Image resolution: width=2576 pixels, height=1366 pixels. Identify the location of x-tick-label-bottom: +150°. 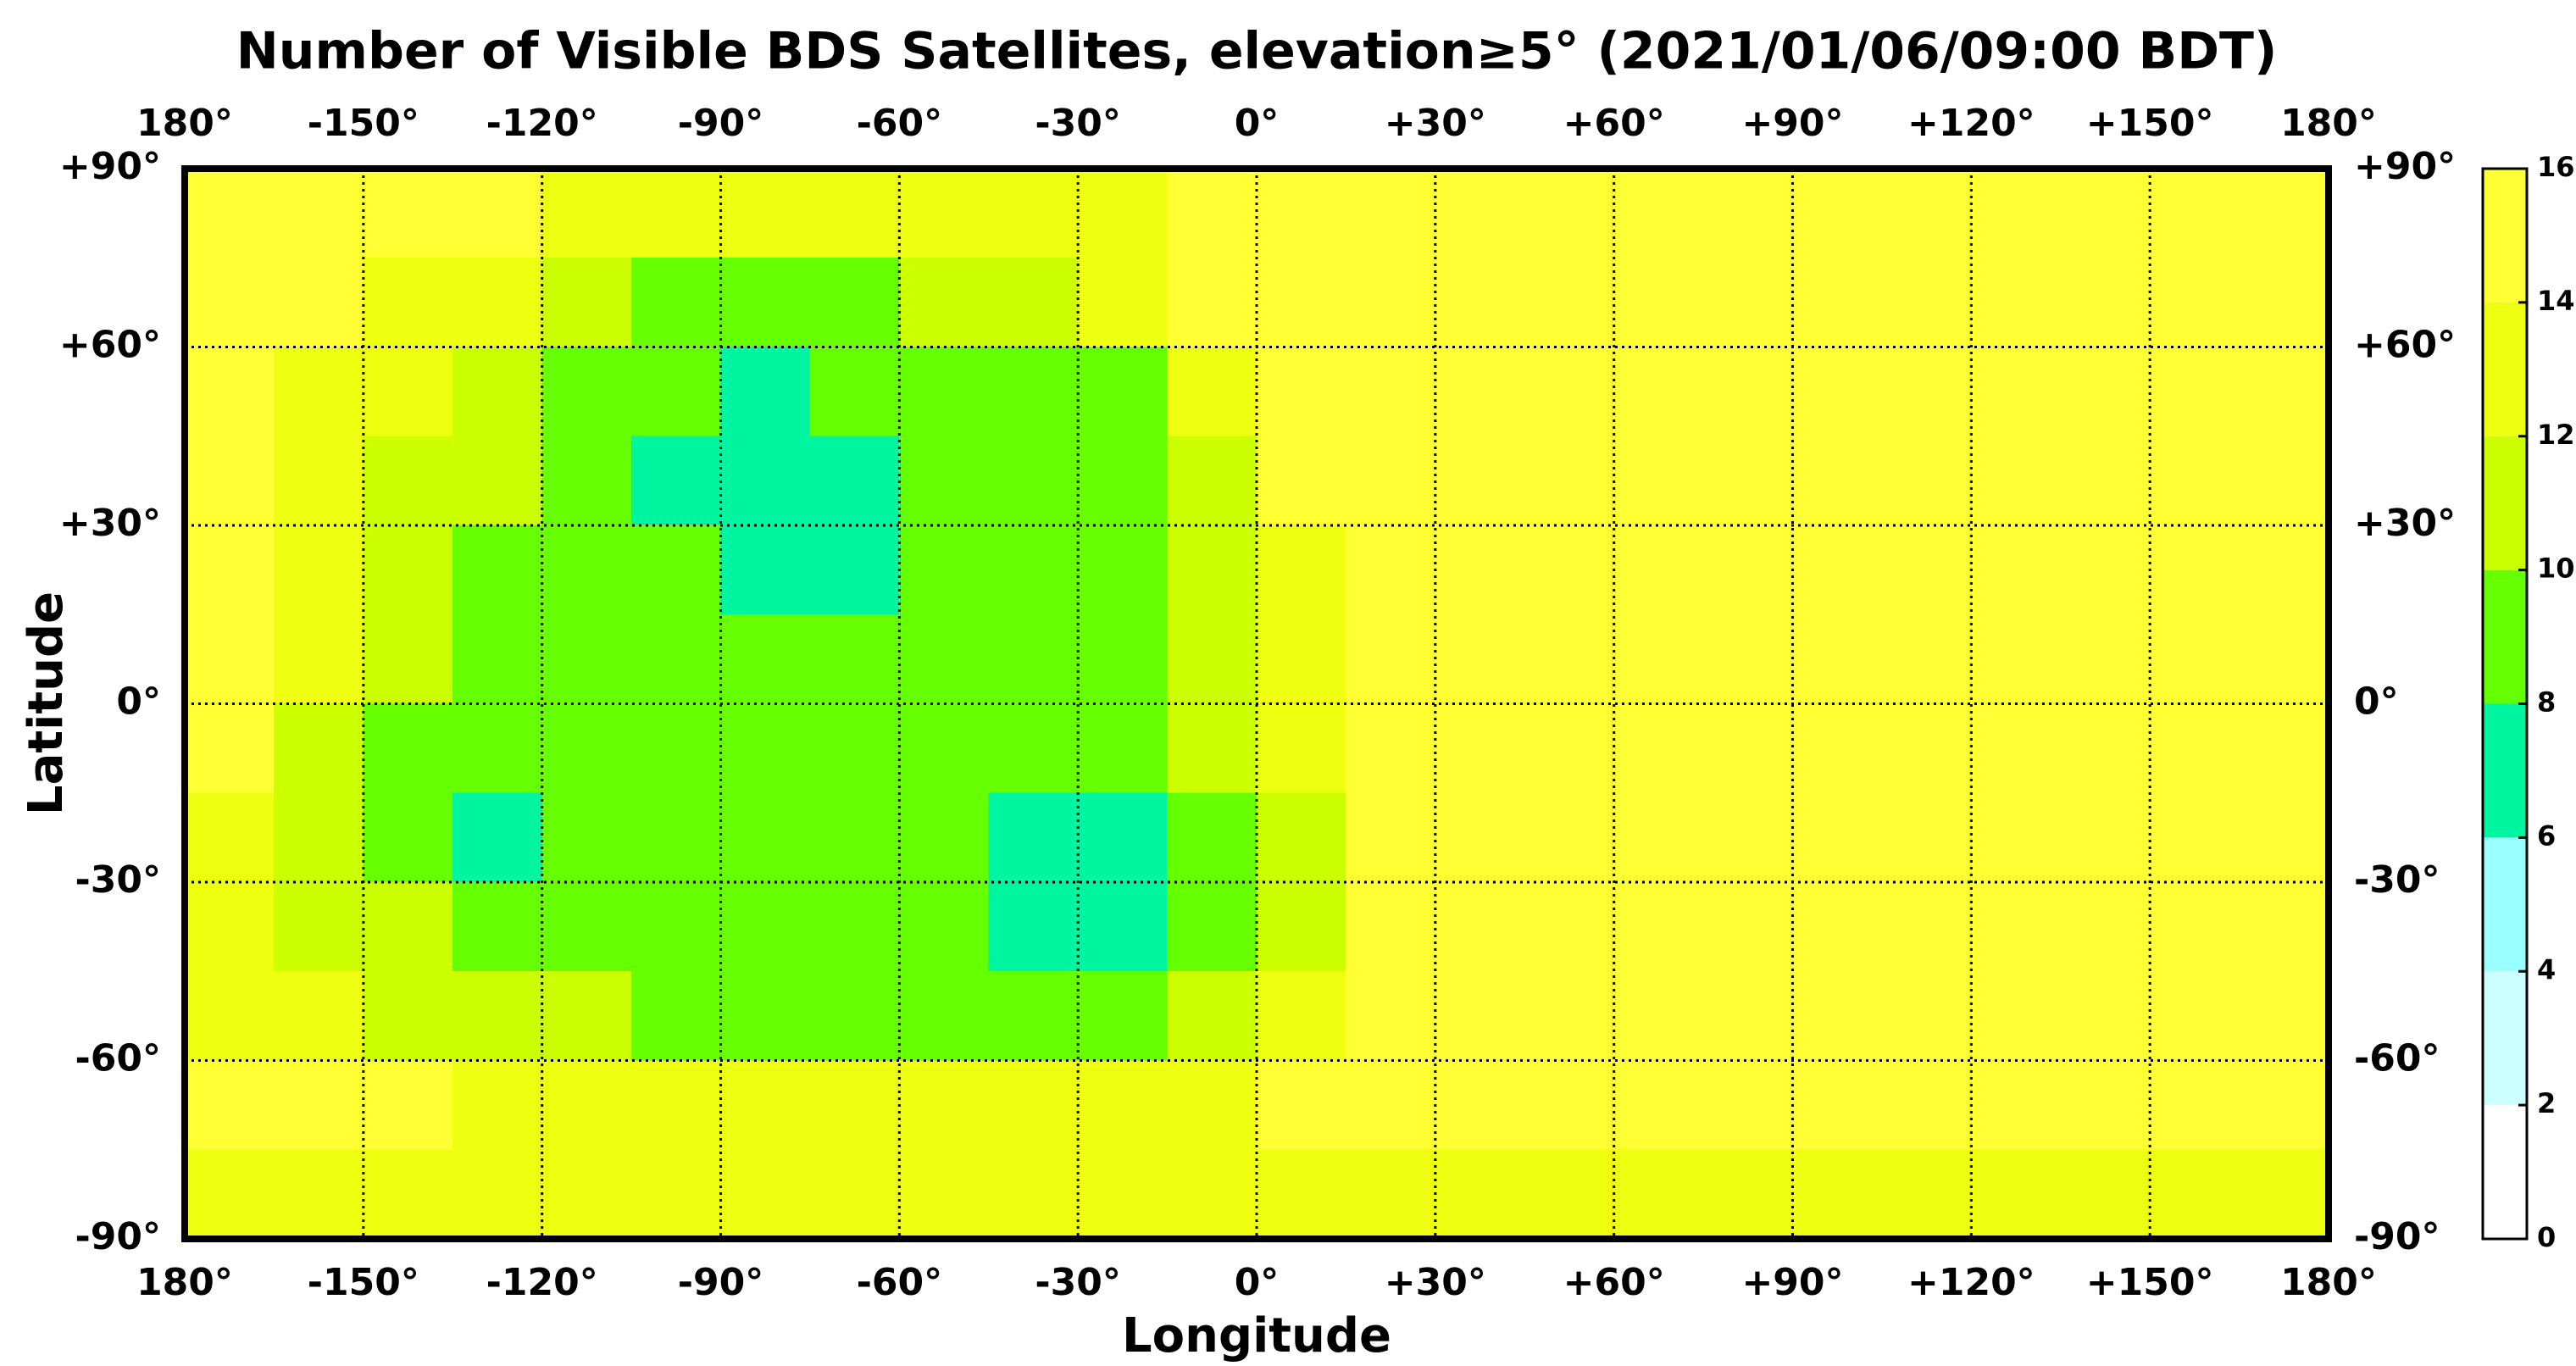
(2150, 1282).